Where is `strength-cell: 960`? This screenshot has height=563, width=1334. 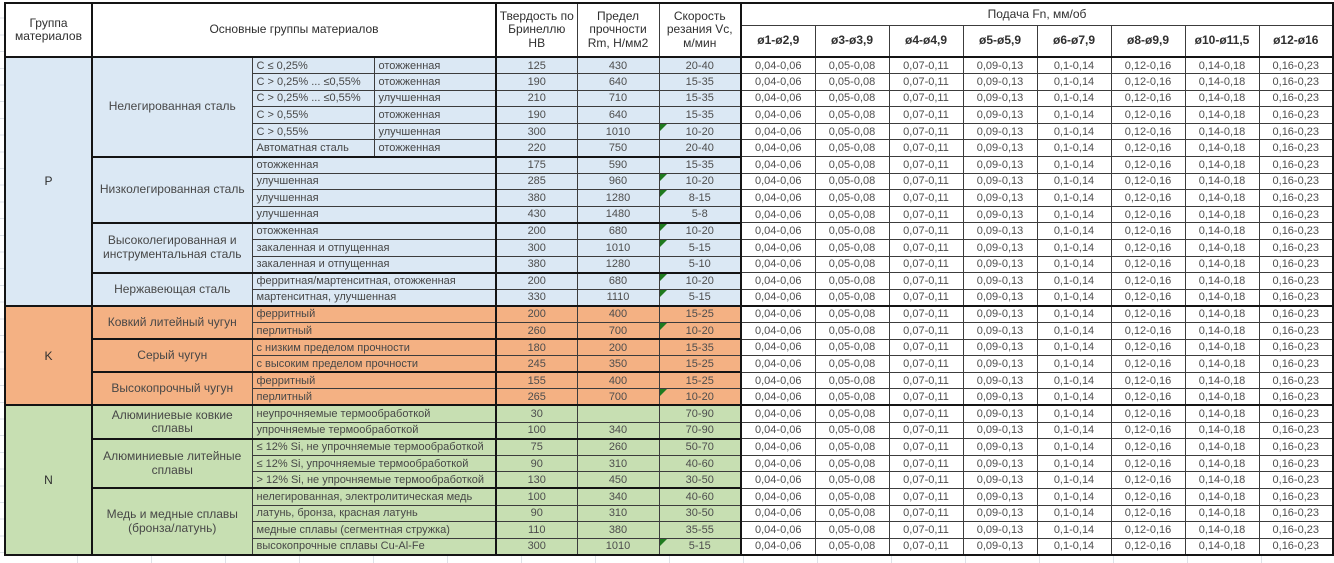
strength-cell: 960 is located at coordinates (618, 181).